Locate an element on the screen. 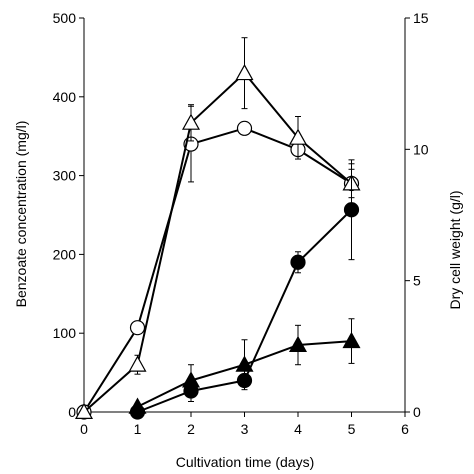  x-tick-label: 4 is located at coordinates (298, 429).